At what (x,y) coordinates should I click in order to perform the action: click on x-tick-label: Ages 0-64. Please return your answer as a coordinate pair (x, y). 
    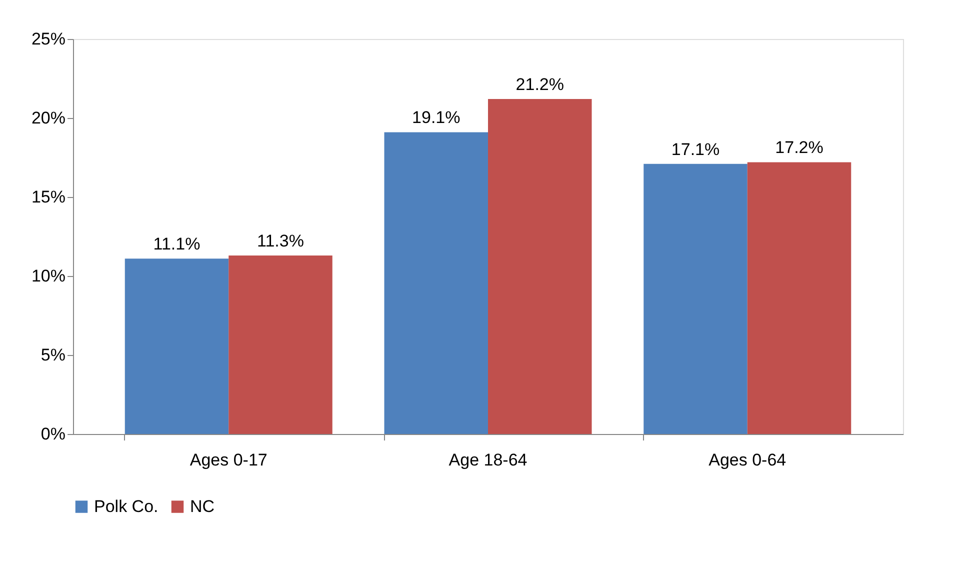
    Looking at the image, I should click on (747, 460).